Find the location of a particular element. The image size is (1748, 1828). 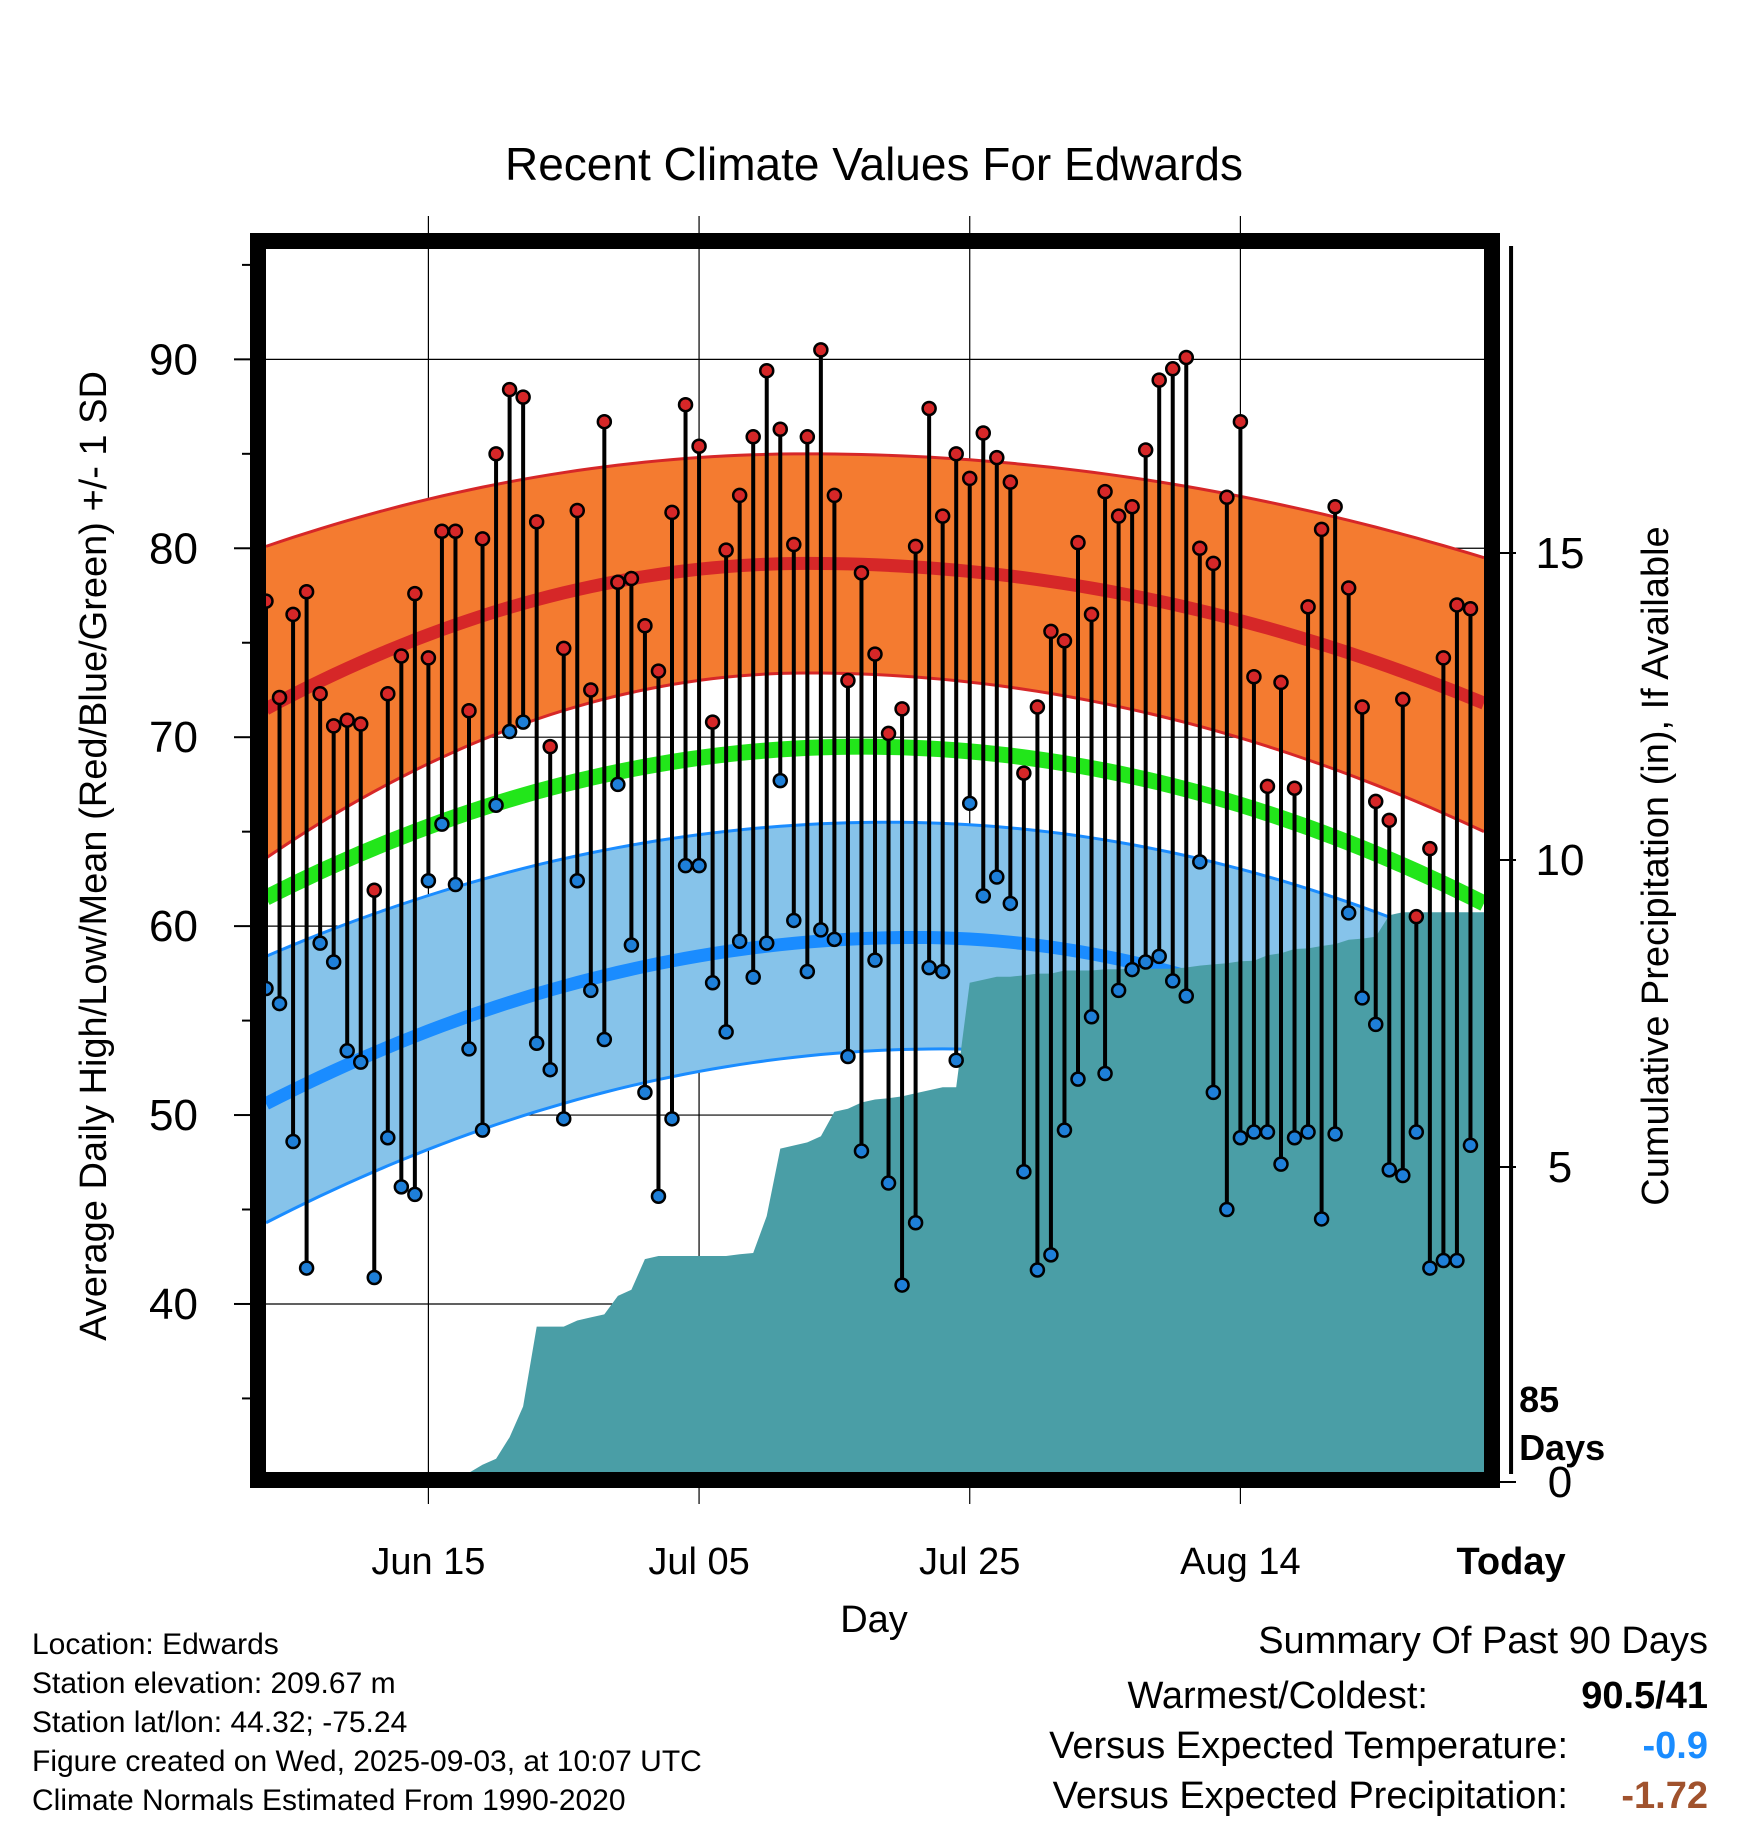

y-tick-label-80: 80 is located at coordinates (173, 548).